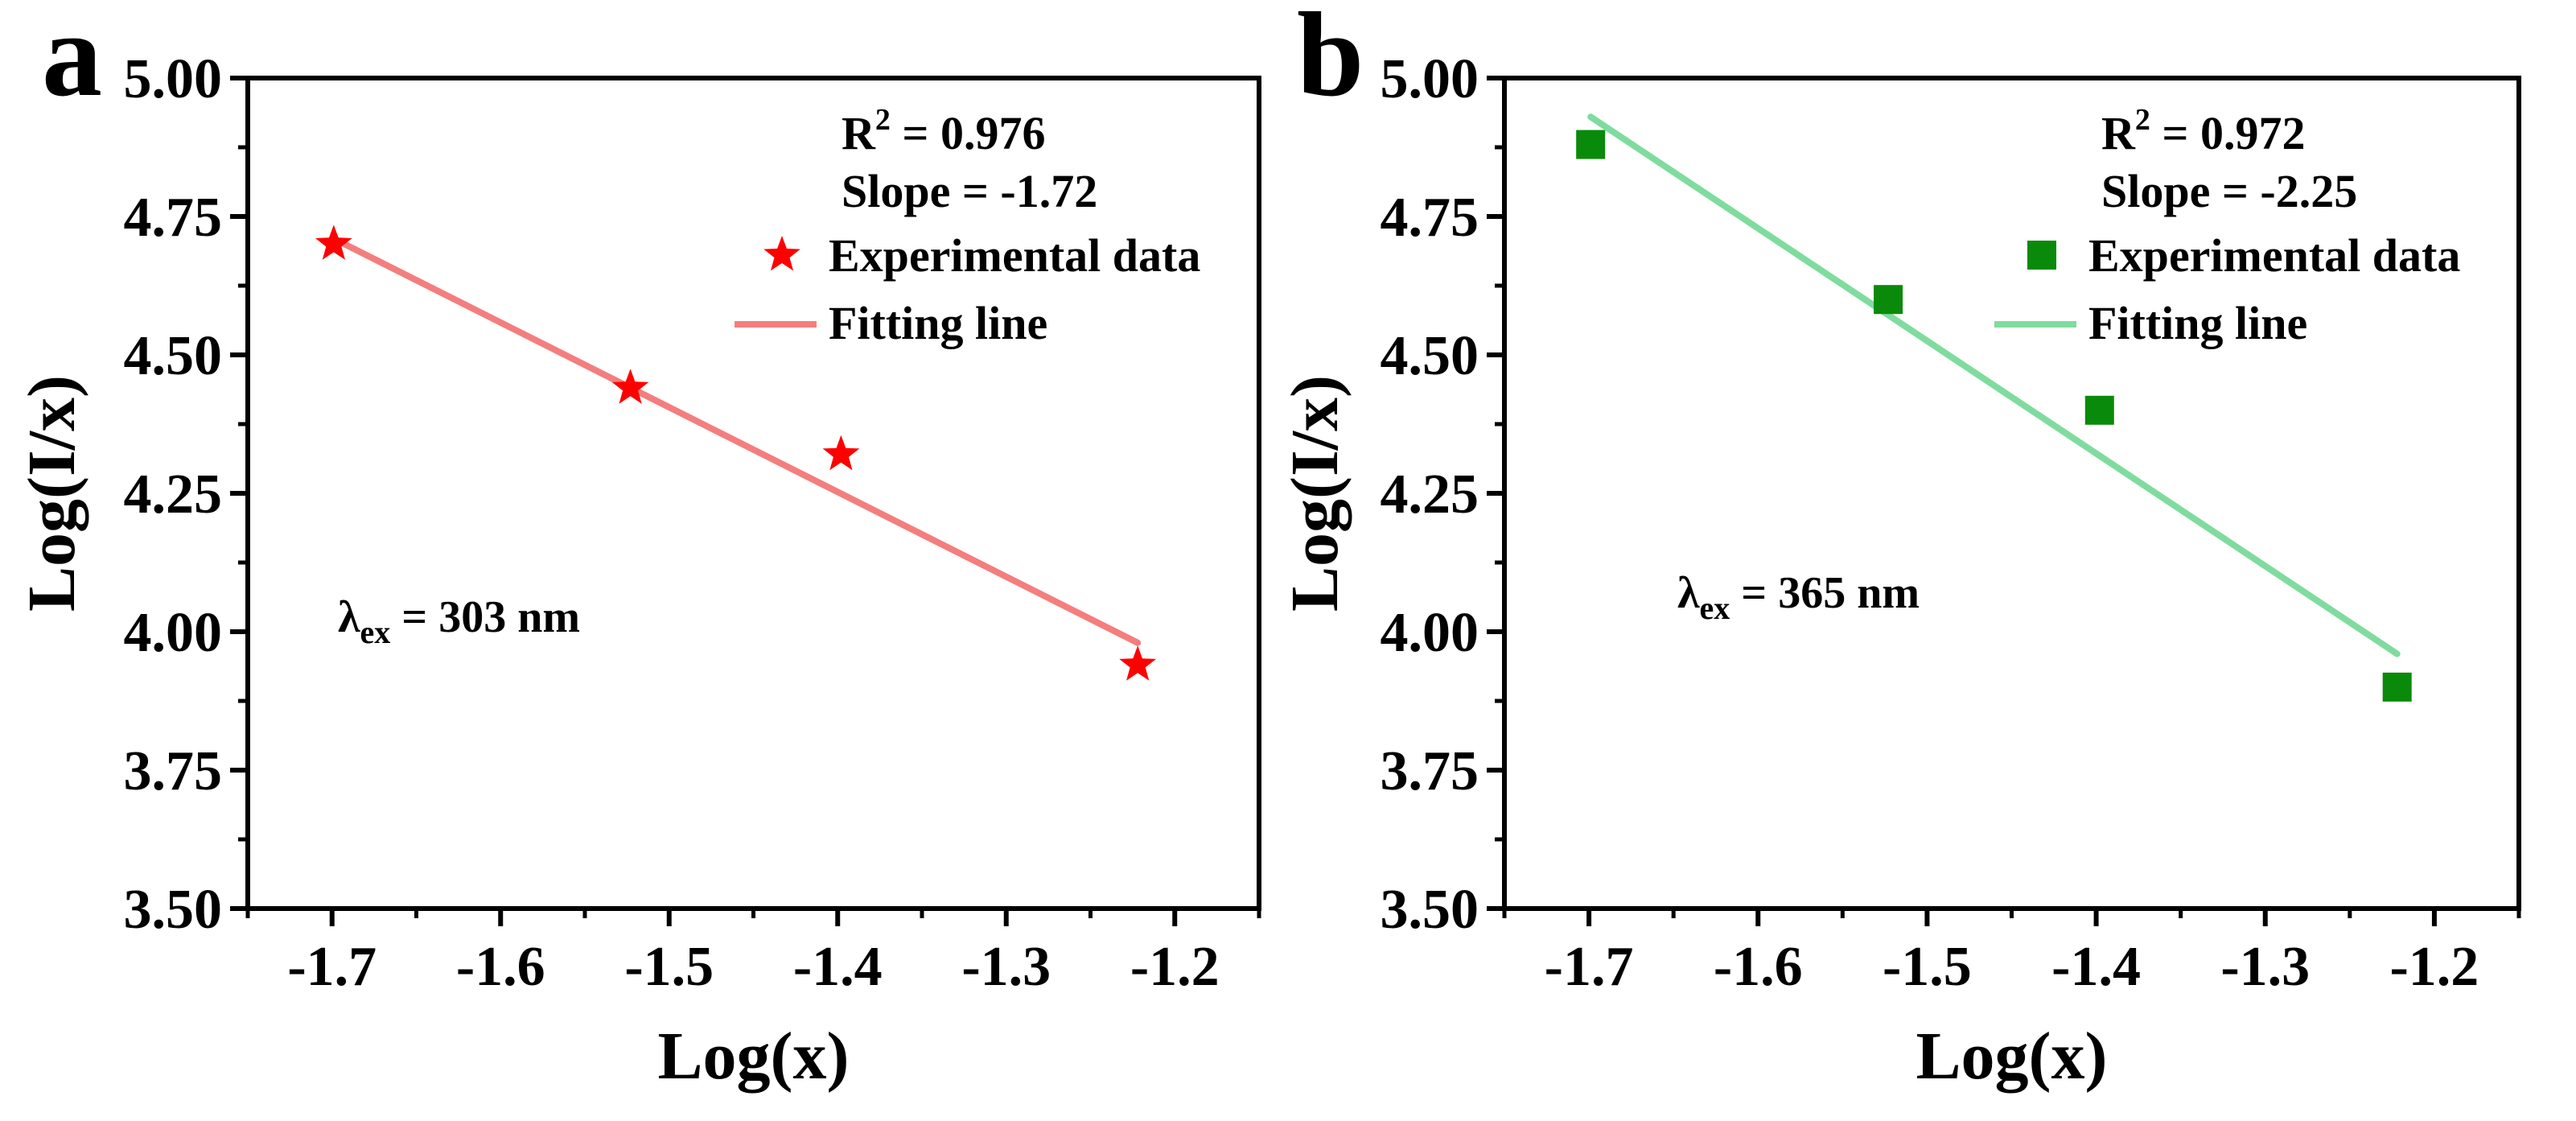  What do you see at coordinates (72, 61) in the screenshot?
I see `panel-label: a` at bounding box center [72, 61].